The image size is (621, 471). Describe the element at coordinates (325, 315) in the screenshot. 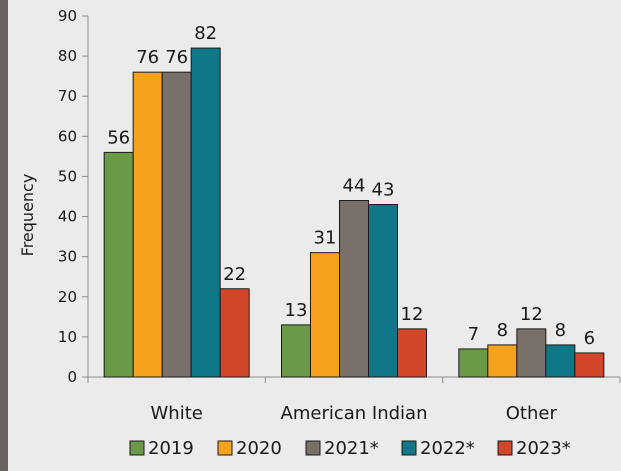

I see `bar-2020-american-indian` at that location.